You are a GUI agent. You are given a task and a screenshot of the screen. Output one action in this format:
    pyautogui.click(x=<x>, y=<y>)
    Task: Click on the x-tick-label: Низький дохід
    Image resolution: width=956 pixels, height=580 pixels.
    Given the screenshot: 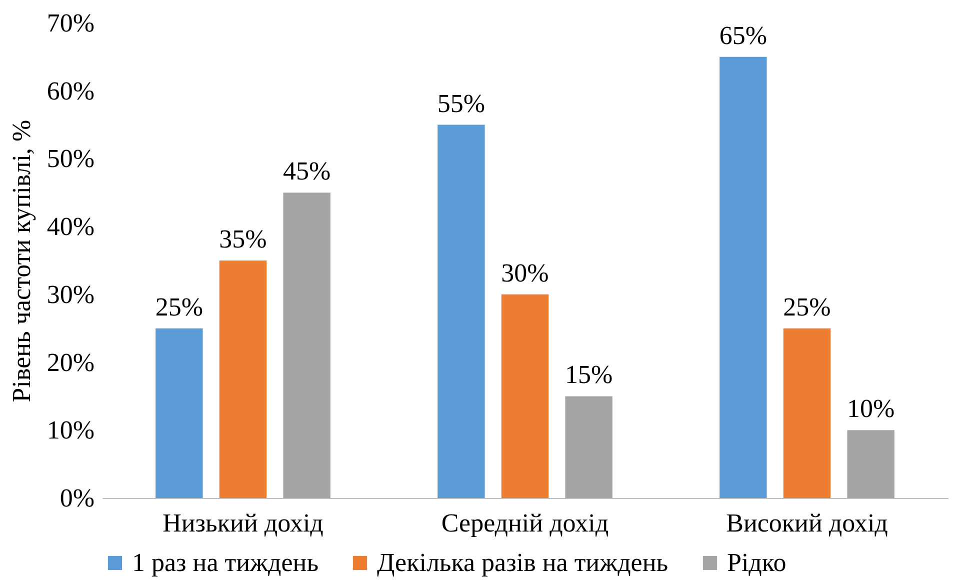 What is the action you would take?
    pyautogui.click(x=243, y=523)
    